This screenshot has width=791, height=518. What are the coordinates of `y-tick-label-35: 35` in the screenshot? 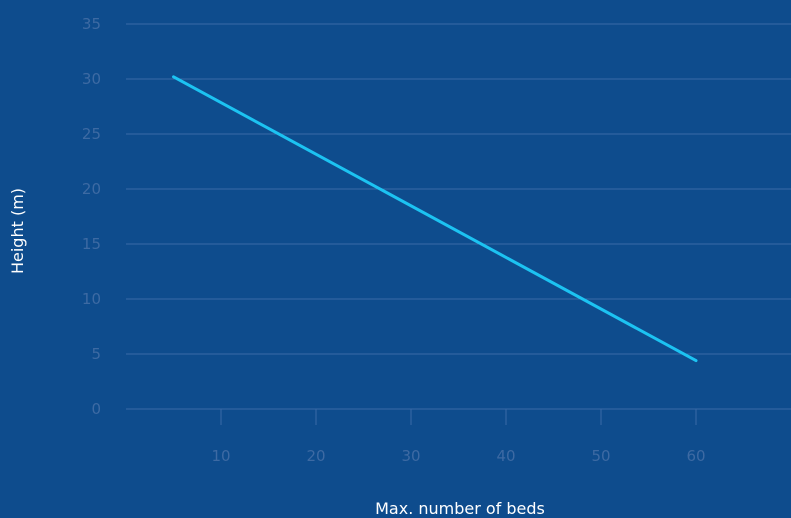 It's located at (91, 24).